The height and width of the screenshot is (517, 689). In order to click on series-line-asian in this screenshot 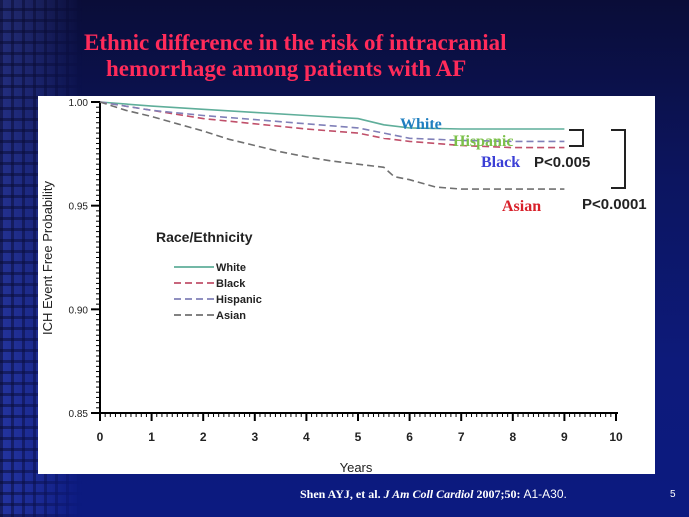, I will do `click(332, 145)`.